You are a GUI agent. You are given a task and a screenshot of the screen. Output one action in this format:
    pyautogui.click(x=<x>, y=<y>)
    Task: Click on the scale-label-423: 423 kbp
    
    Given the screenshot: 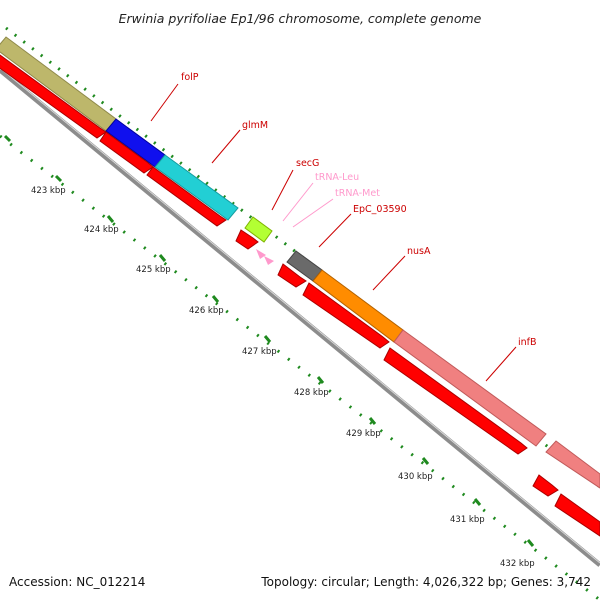 What is the action you would take?
    pyautogui.click(x=48, y=191)
    